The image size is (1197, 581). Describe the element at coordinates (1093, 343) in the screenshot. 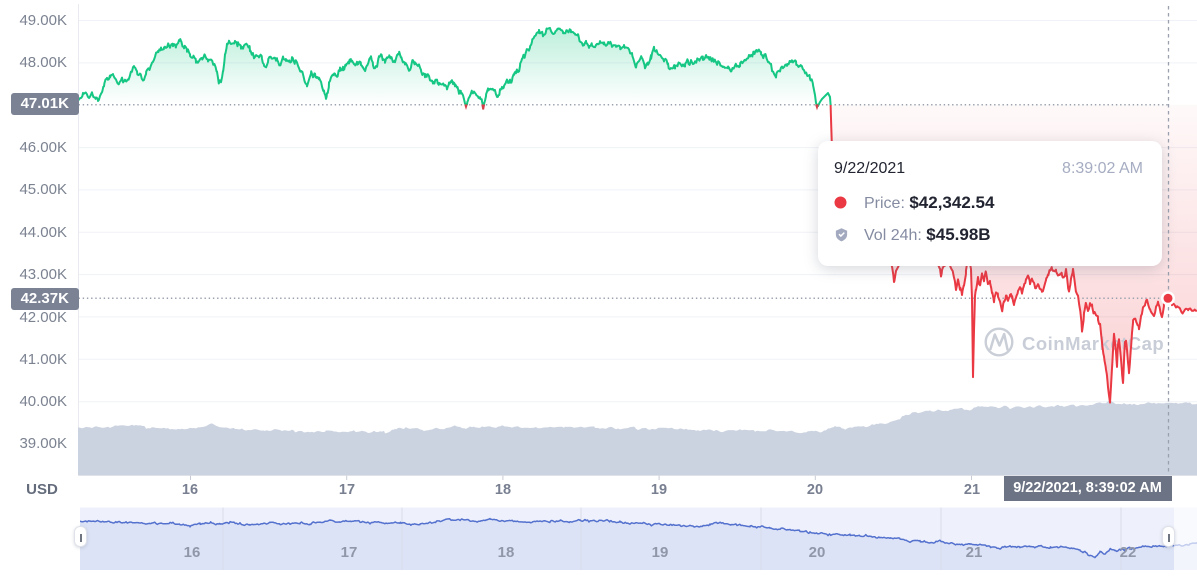

I see `svg-text: CoinMarketCap` at that location.